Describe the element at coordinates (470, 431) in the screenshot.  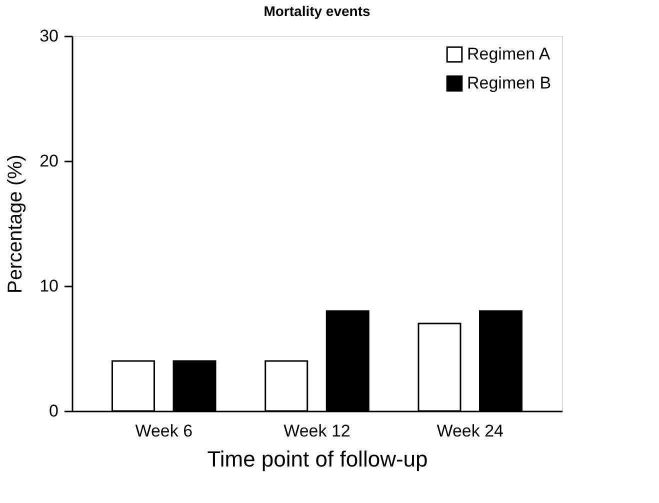
I see `x-tick-label: Week 24` at that location.